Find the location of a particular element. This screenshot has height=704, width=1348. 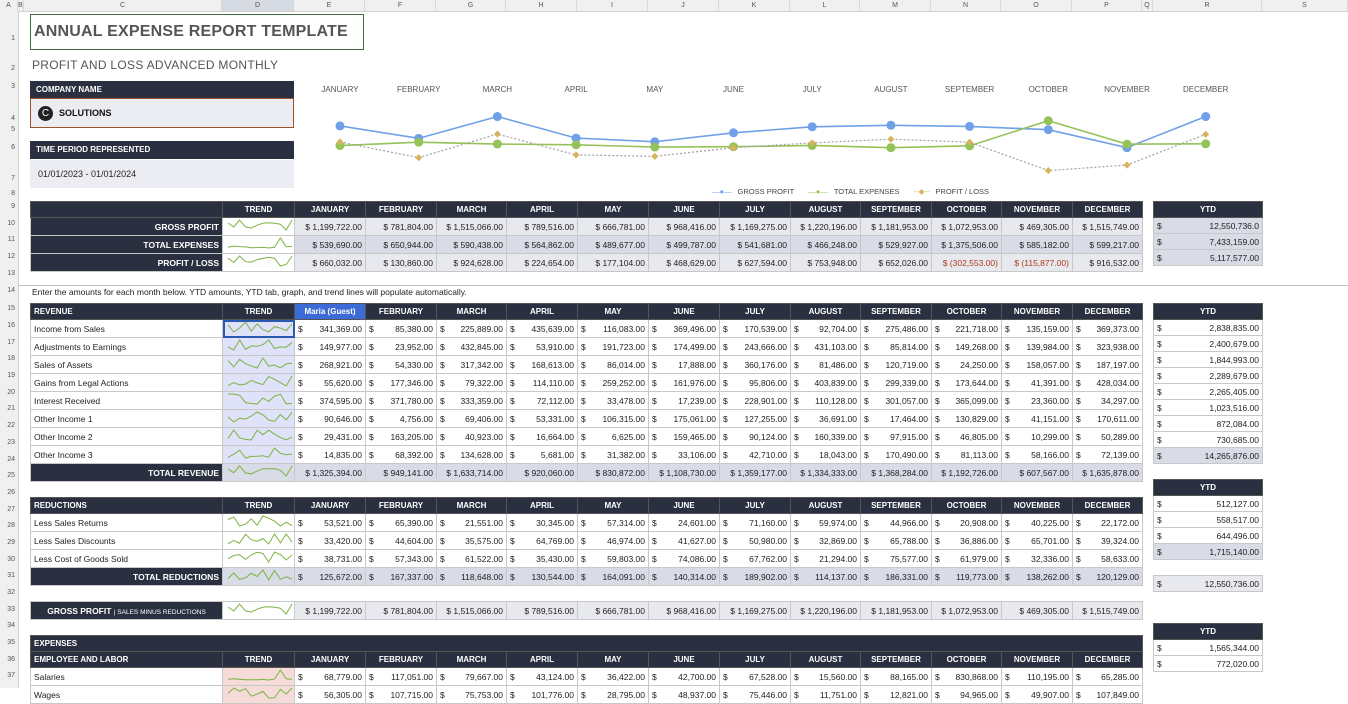

row-header-30: 30 is located at coordinates (11, 559).